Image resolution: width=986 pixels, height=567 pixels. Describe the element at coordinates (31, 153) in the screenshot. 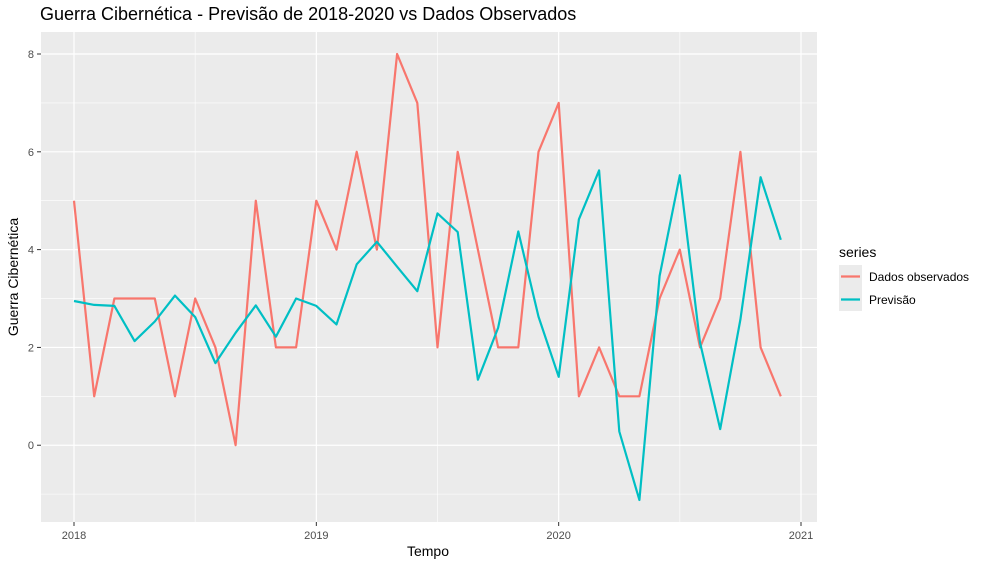

I see `y-tick-label: 6` at that location.